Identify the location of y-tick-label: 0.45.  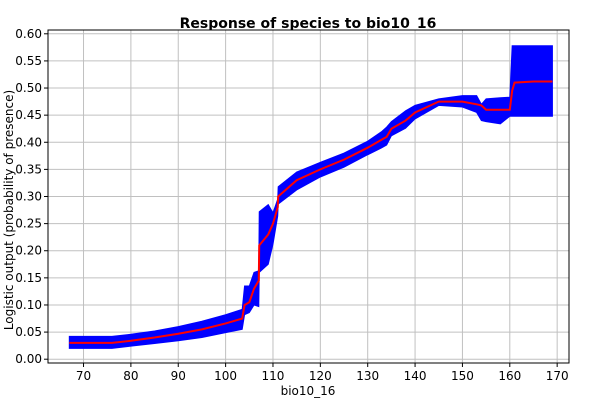
(28, 115).